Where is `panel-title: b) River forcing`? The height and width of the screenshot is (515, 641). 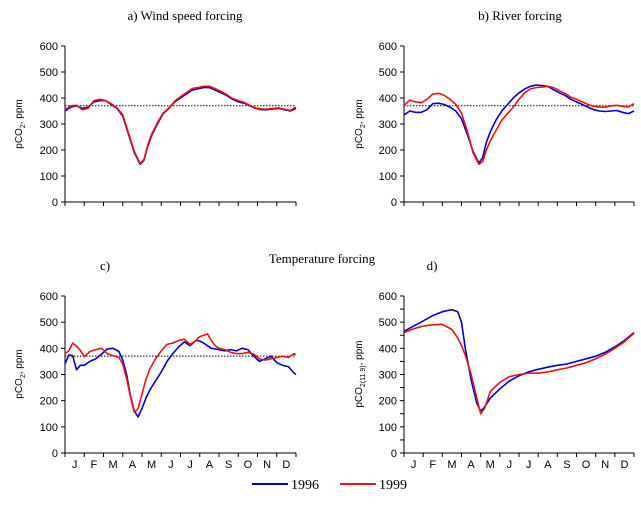
panel-title: b) River forcing is located at coordinates (520, 15).